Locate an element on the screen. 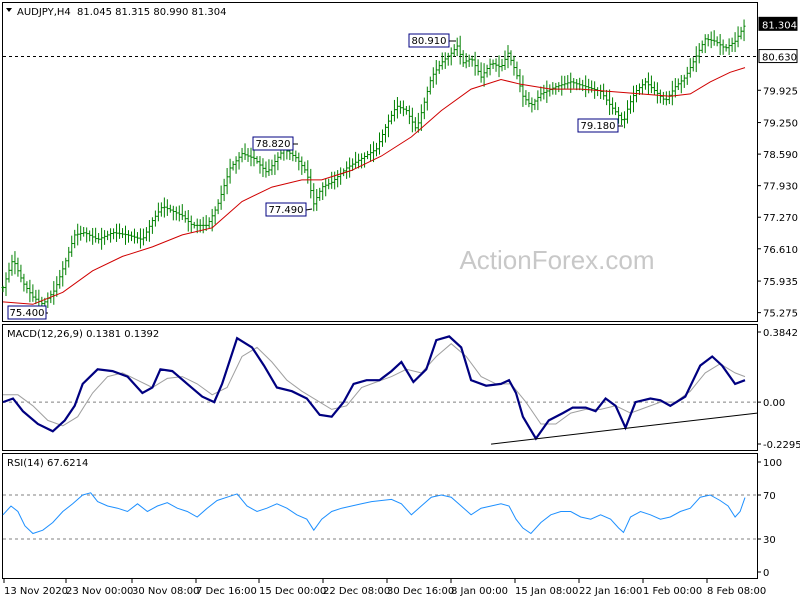 Image resolution: width=800 pixels, height=600 pixels. rsi-content is located at coordinates (379, 516).